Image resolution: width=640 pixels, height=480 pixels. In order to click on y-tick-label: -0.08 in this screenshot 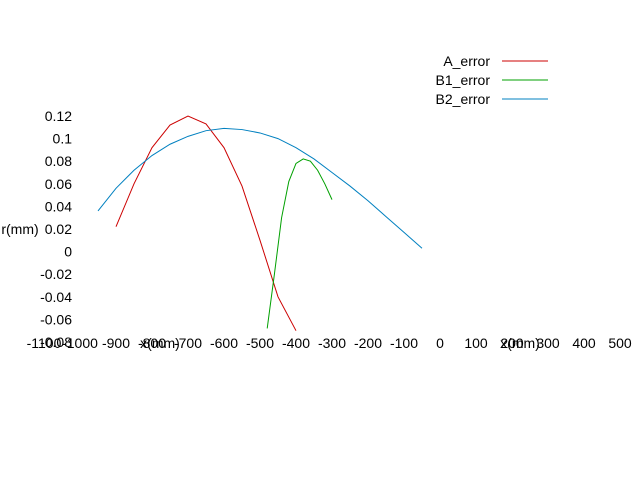, I will do `click(56, 342)`.